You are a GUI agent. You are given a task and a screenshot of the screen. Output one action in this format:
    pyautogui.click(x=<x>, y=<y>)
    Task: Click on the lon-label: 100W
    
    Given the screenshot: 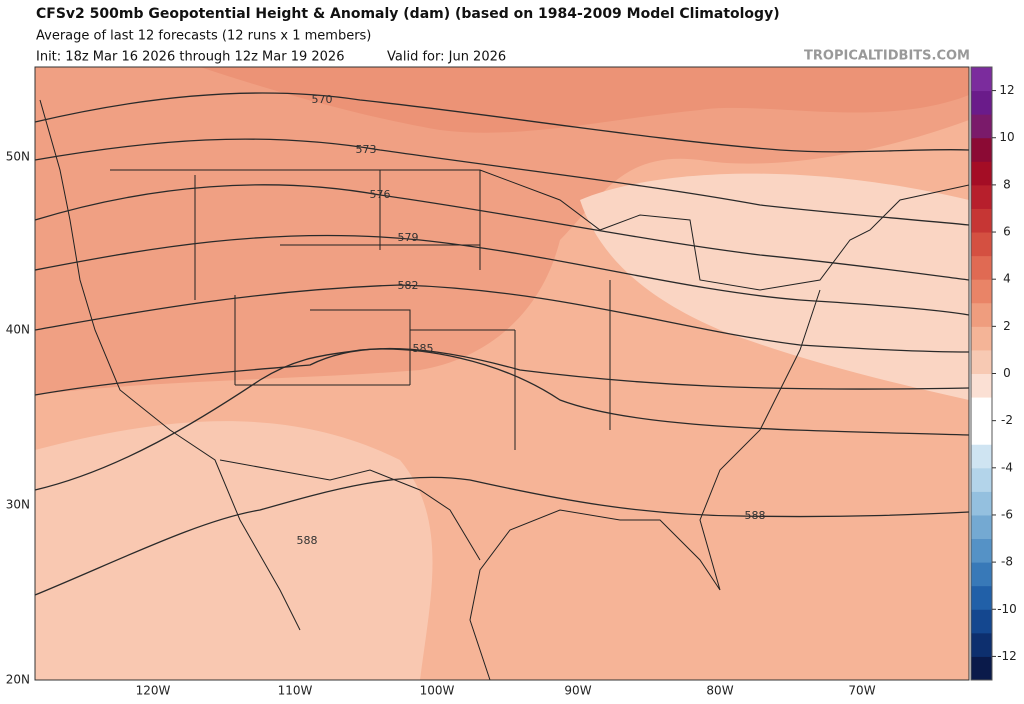 What is the action you would take?
    pyautogui.click(x=437, y=691)
    